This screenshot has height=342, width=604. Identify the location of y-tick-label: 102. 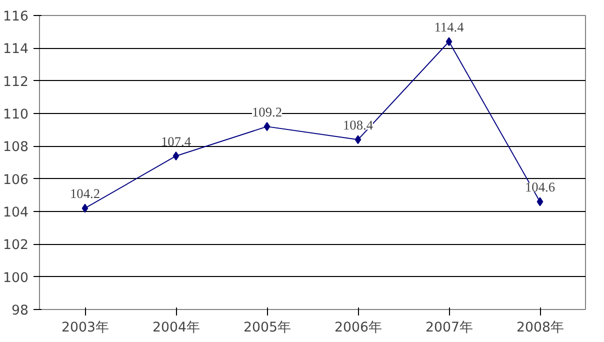
(16, 246).